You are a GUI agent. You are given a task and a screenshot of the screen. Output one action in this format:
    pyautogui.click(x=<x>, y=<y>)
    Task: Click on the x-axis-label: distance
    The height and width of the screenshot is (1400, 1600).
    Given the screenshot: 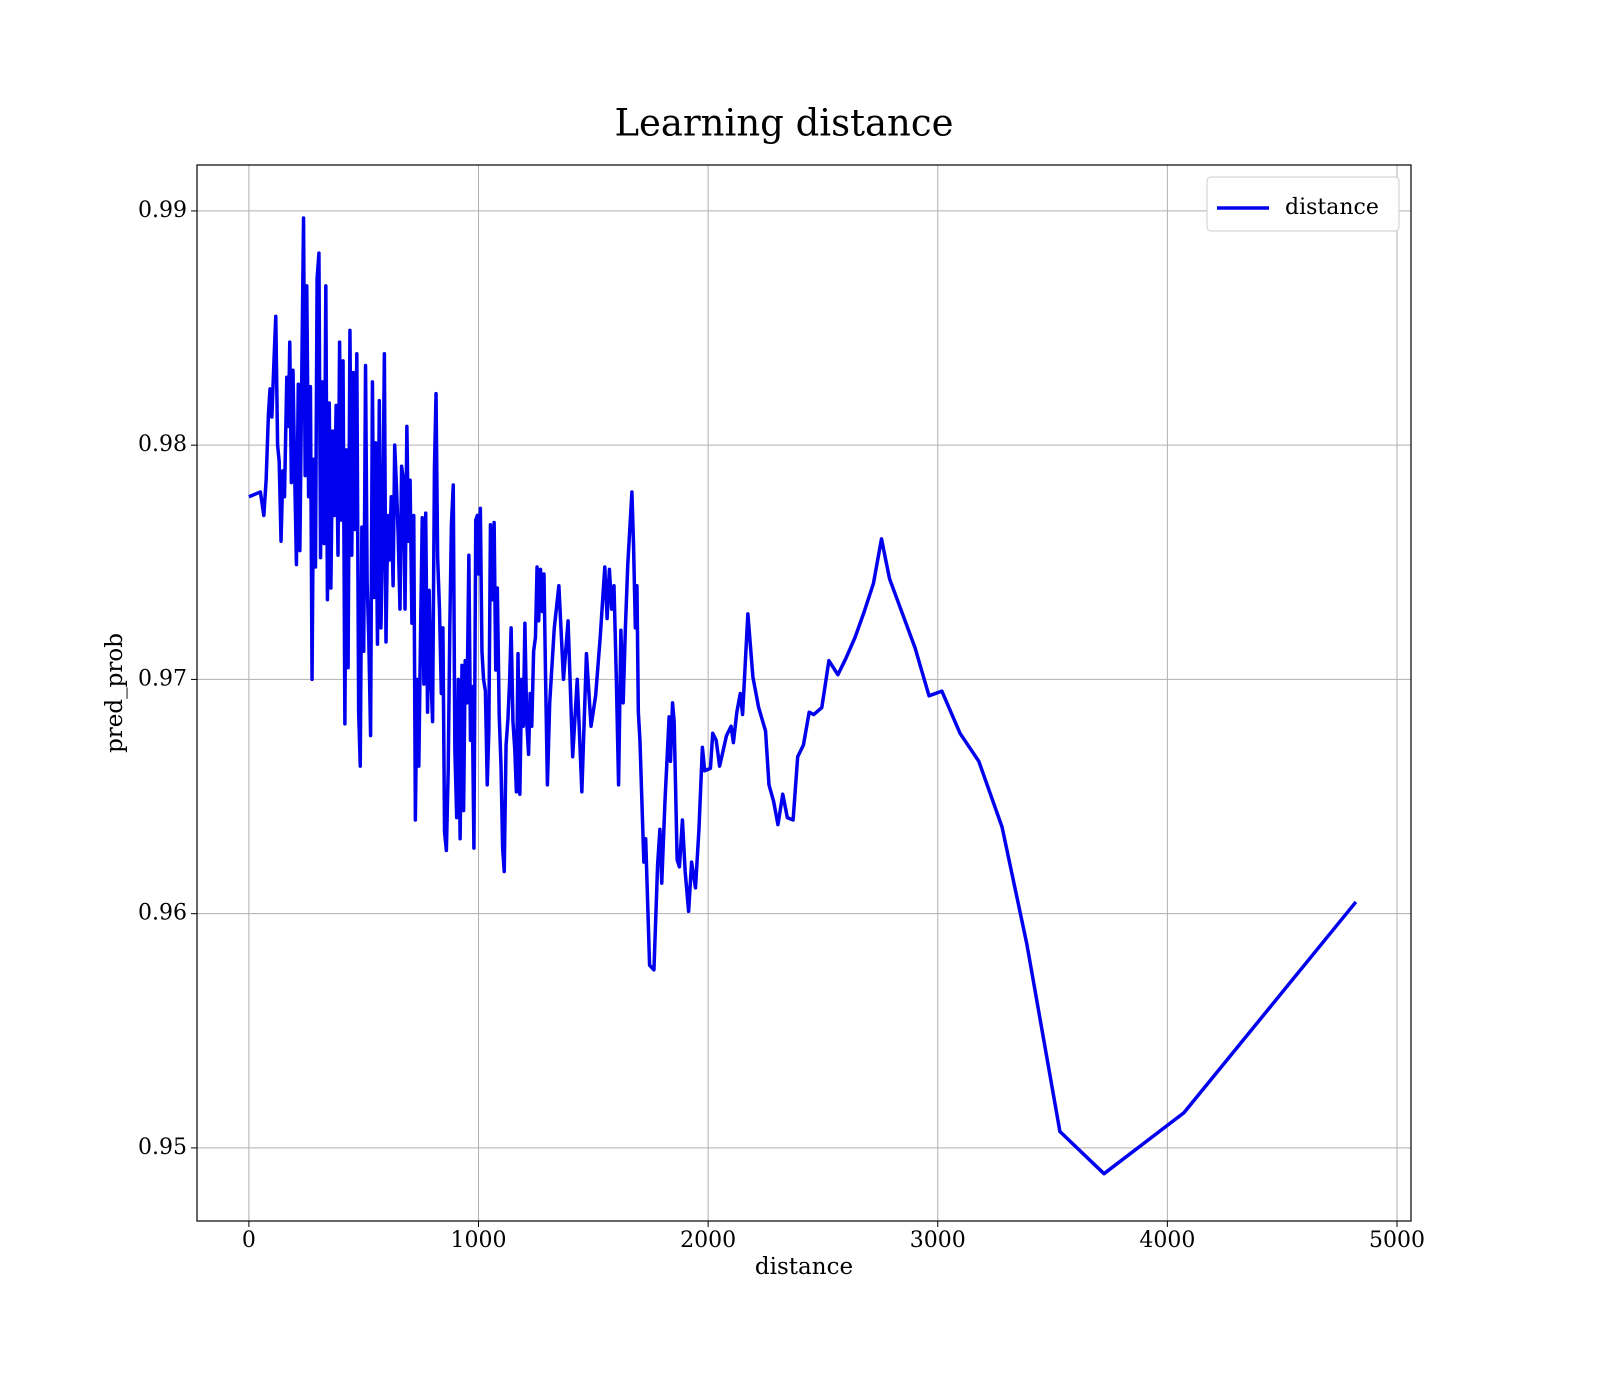 What is the action you would take?
    pyautogui.click(x=804, y=1267)
    